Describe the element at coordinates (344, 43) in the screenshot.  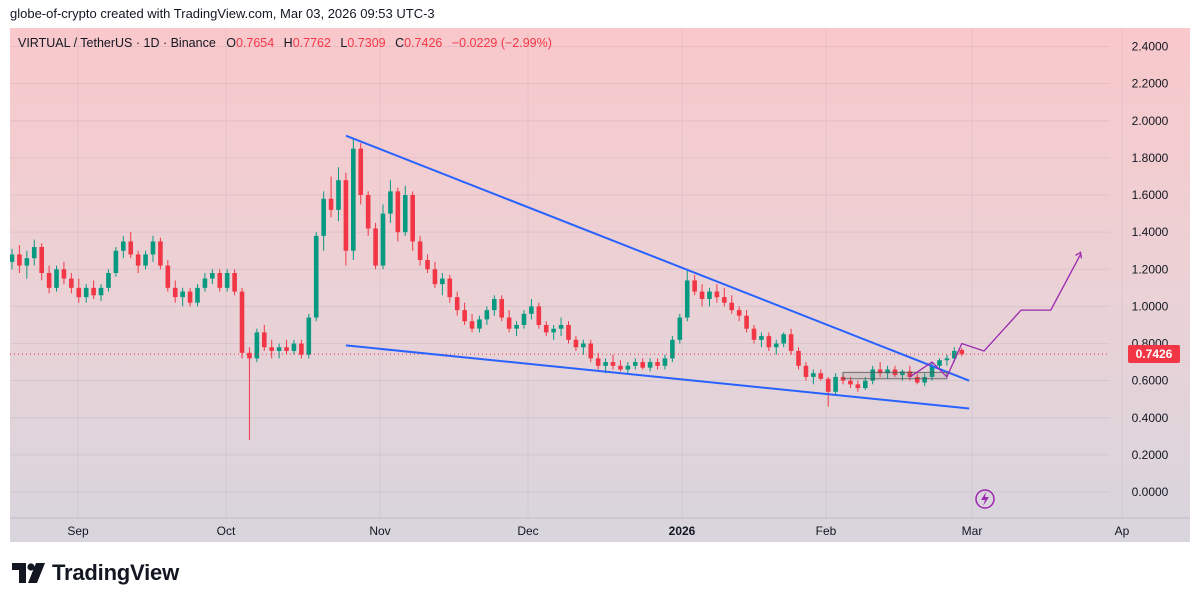
I see `low-label: L` at that location.